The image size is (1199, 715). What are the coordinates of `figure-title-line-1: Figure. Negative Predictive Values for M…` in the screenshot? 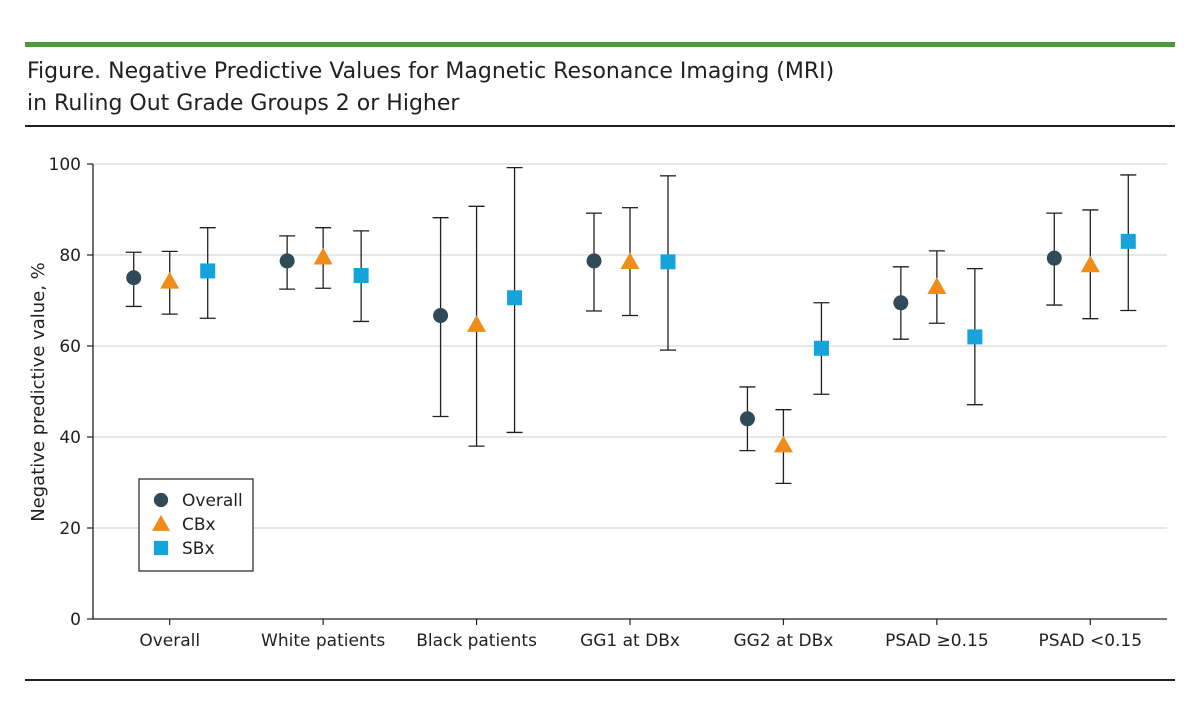 It's located at (431, 71).